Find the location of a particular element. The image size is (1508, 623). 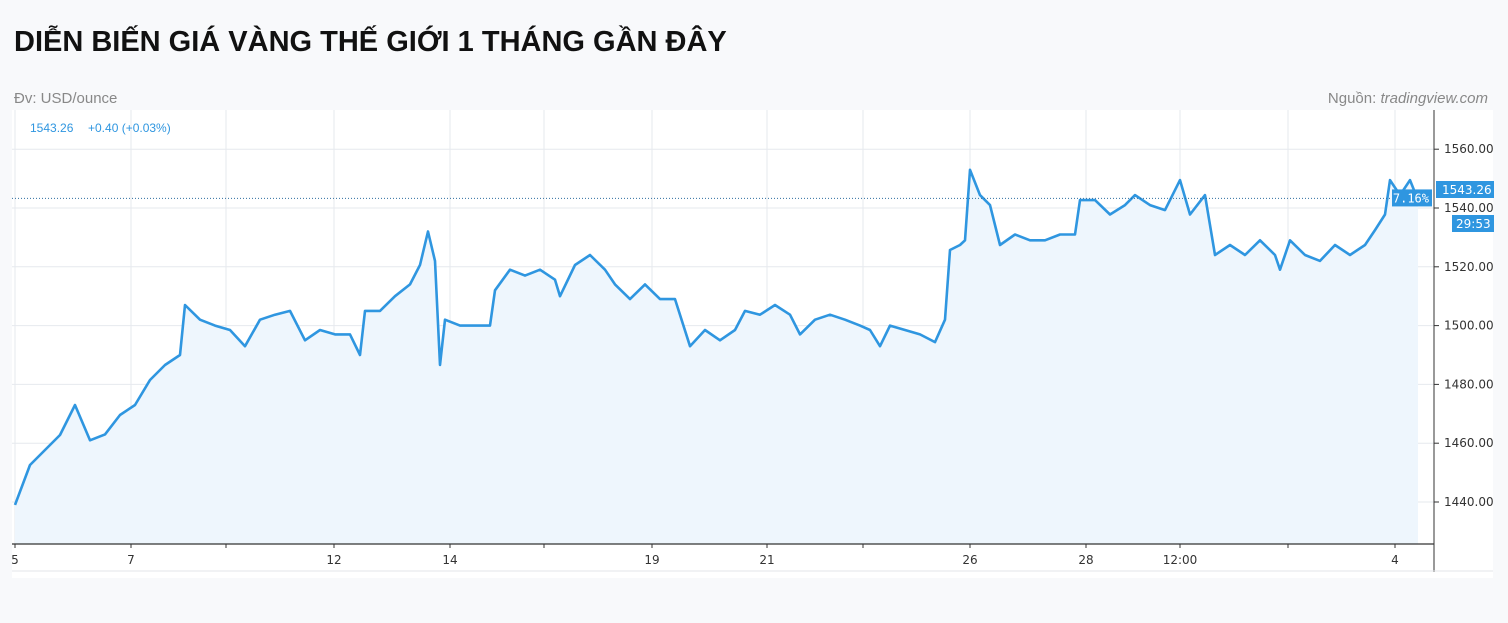

x-tick-label: 12 is located at coordinates (333, 560).